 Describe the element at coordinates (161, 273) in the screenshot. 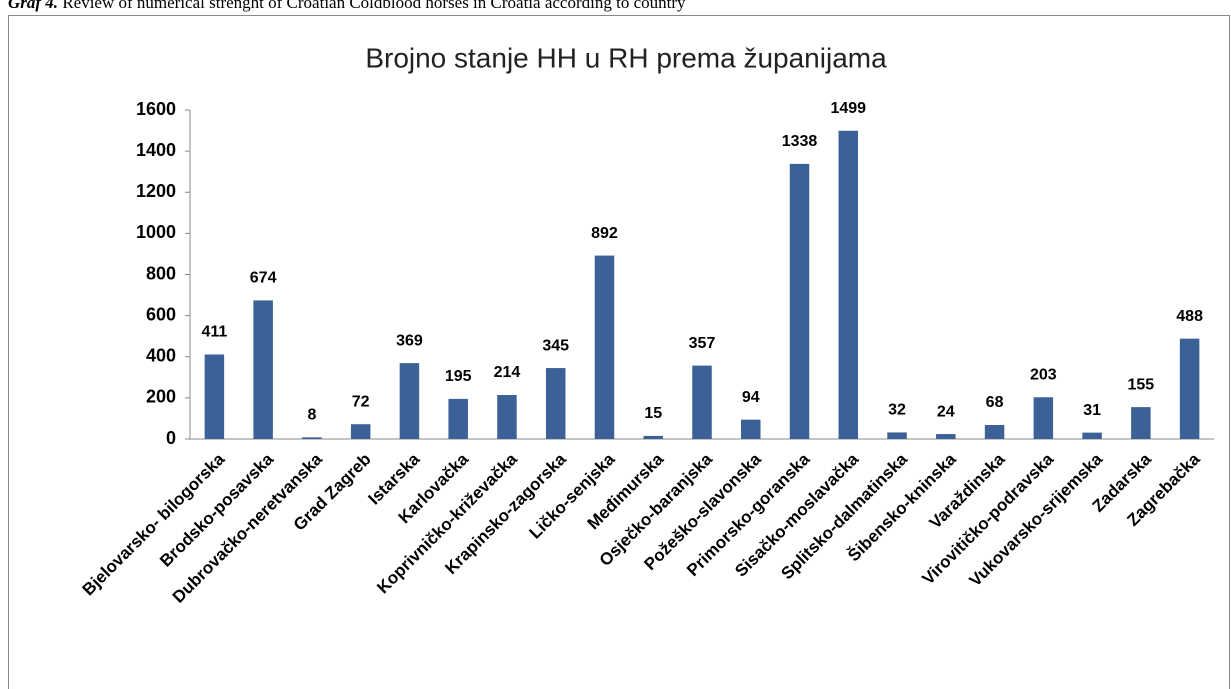

I see `y-tick-label: 800` at that location.